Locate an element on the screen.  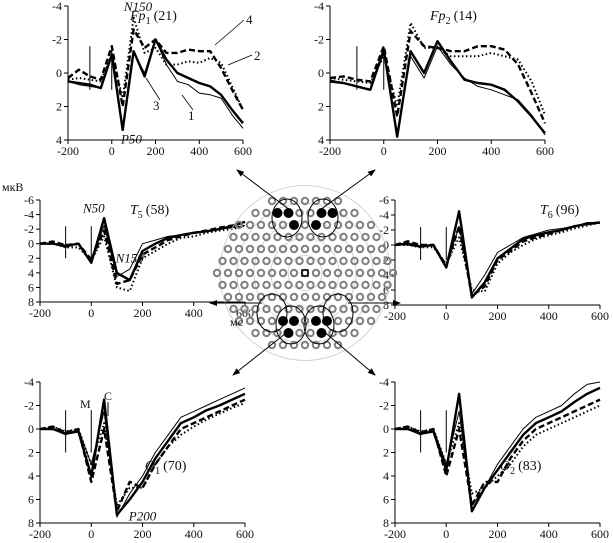
peak-annotation: P200 is located at coordinates (142, 516).